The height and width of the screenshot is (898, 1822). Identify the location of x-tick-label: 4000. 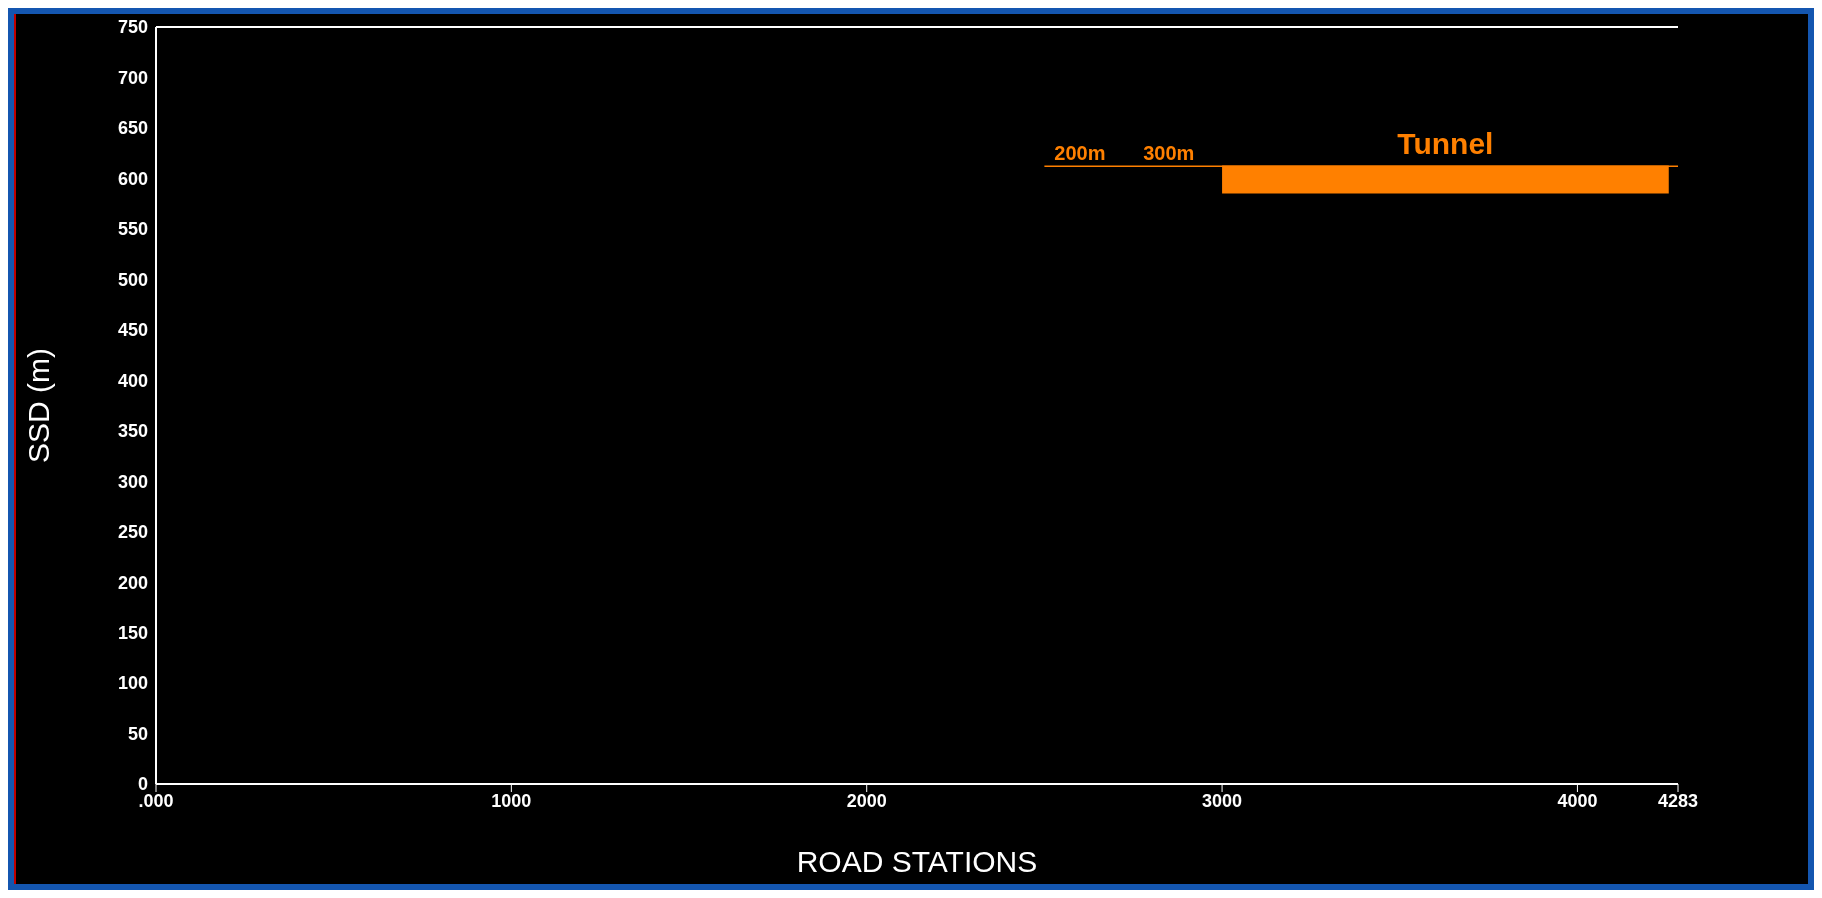
(1577, 800).